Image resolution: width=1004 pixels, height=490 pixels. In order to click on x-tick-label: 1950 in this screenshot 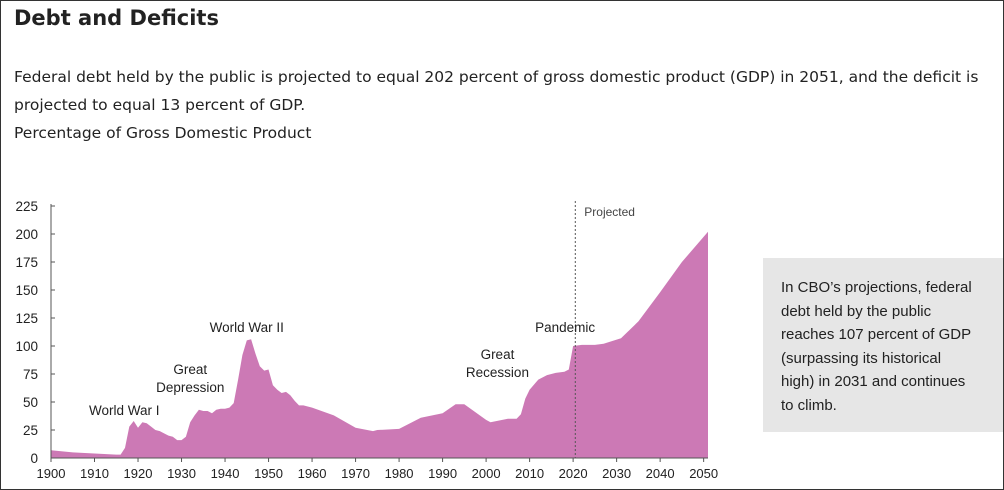, I will do `click(268, 473)`.